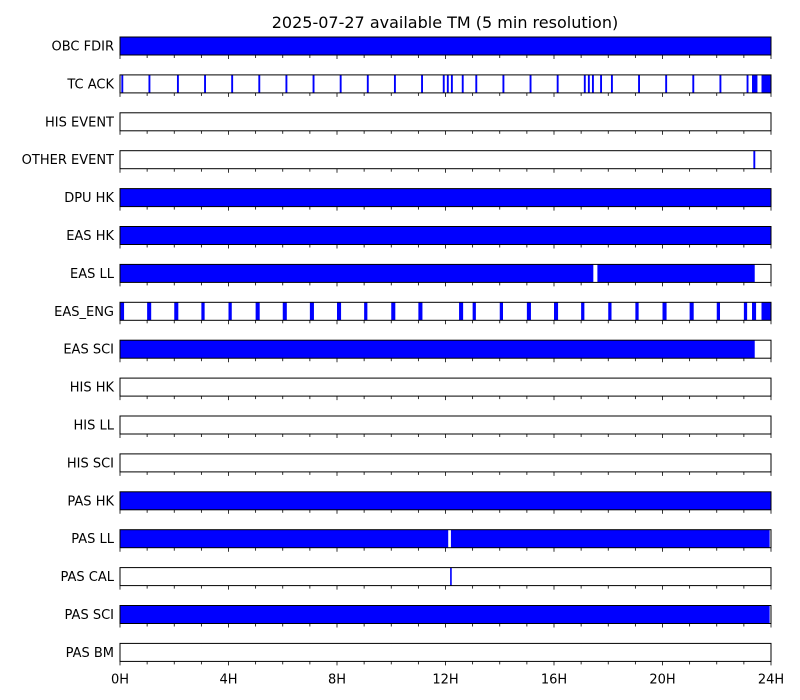 This screenshot has width=800, height=700. Describe the element at coordinates (88, 350) in the screenshot. I see `row-label: EAS SCI` at that location.